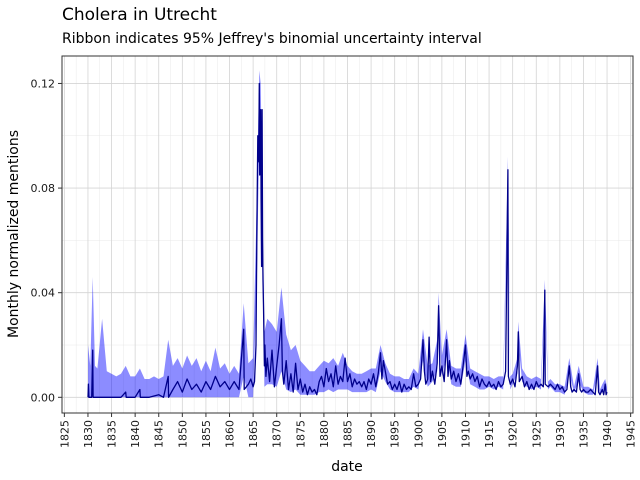 This screenshot has width=640, height=480. I want to click on x-tick-label: 1940, so click(607, 434).